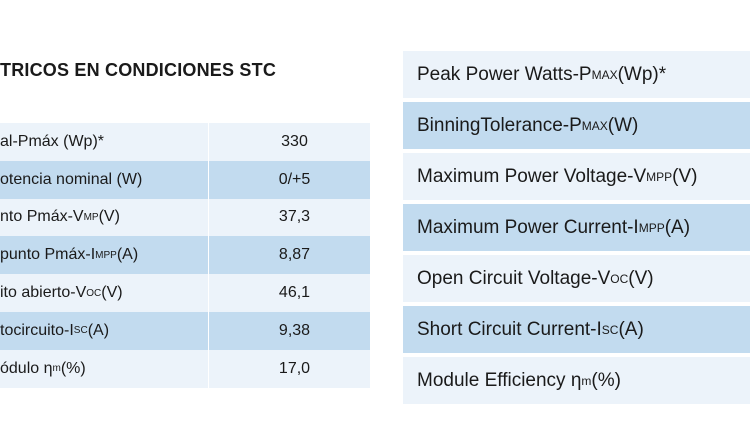 This screenshot has height=422, width=750. What do you see at coordinates (104, 142) in the screenshot?
I see `left-row-label: al-Pmáx (Wp)*` at bounding box center [104, 142].